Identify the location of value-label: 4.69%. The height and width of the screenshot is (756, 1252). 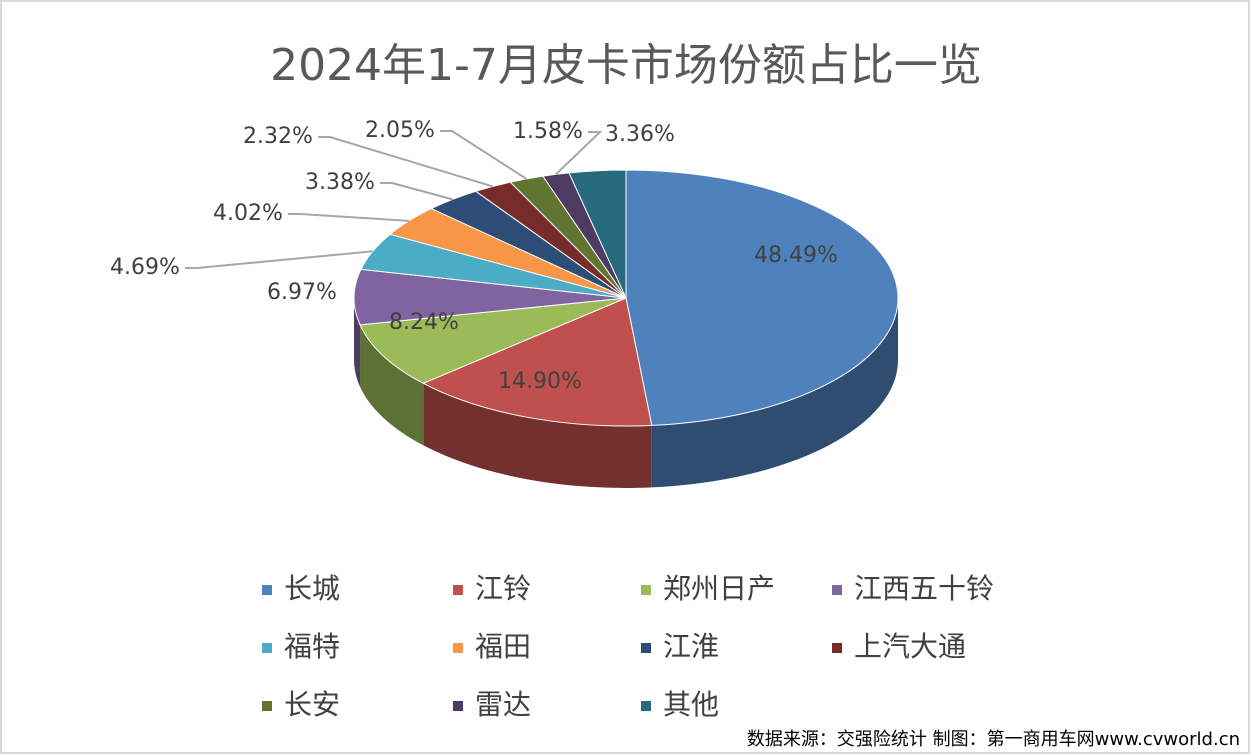
(145, 267).